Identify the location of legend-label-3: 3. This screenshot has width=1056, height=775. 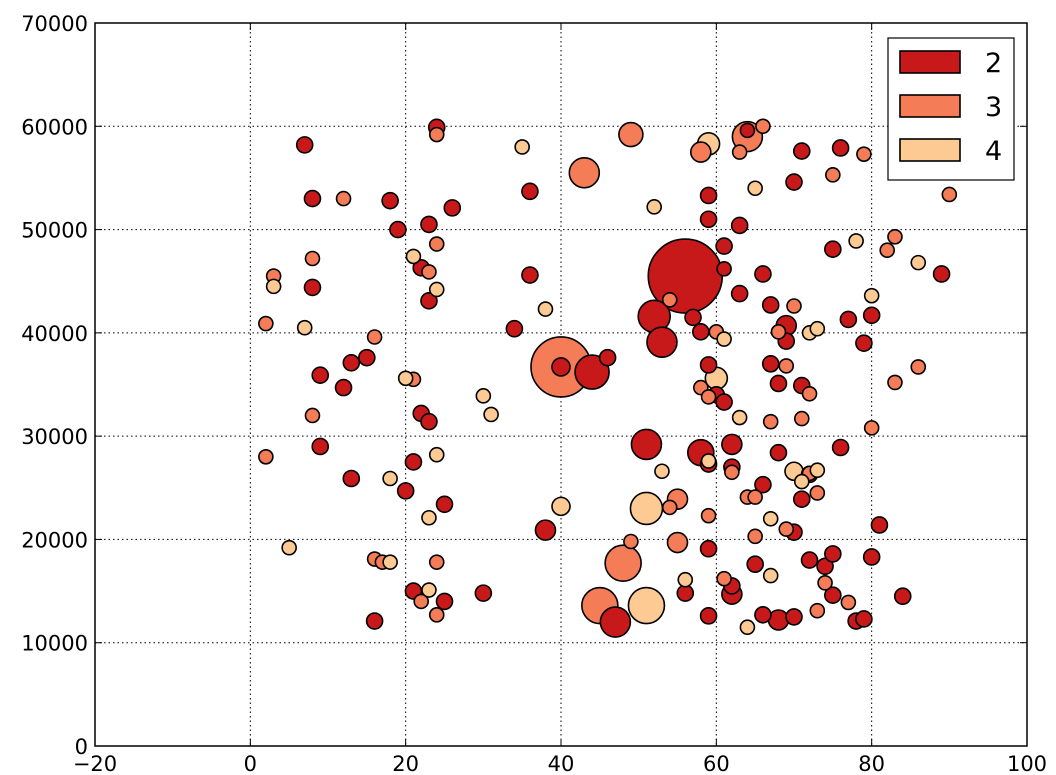
(993, 107).